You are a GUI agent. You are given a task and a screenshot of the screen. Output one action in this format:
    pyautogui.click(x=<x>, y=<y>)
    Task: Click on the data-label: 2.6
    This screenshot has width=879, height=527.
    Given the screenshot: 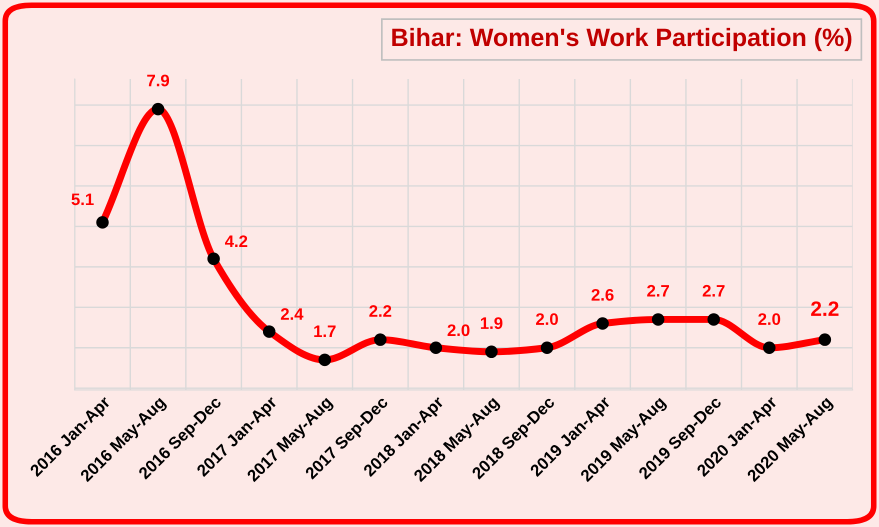 What is the action you would take?
    pyautogui.click(x=603, y=294)
    